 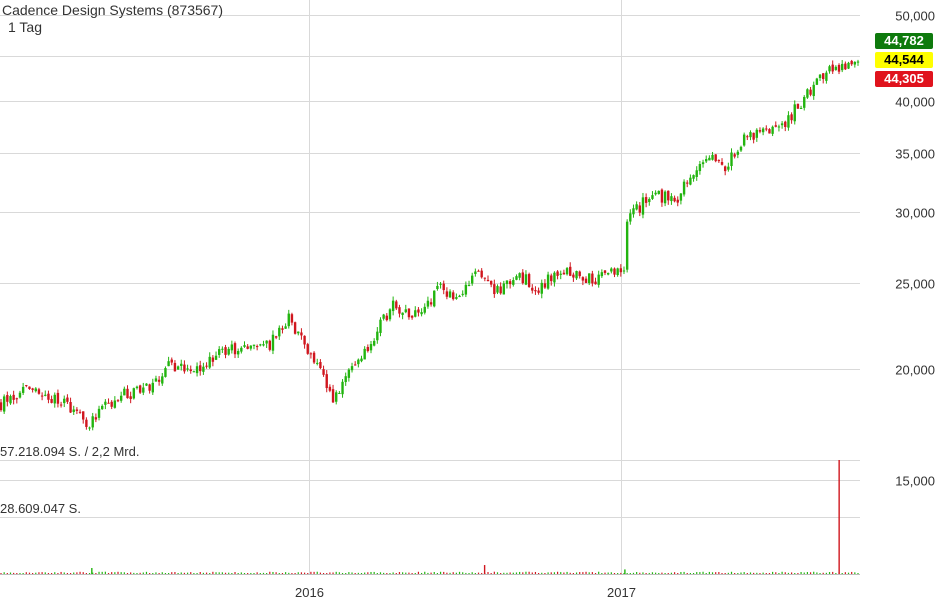 I want to click on chart-subtitle: 1 Tag, so click(x=25, y=27).